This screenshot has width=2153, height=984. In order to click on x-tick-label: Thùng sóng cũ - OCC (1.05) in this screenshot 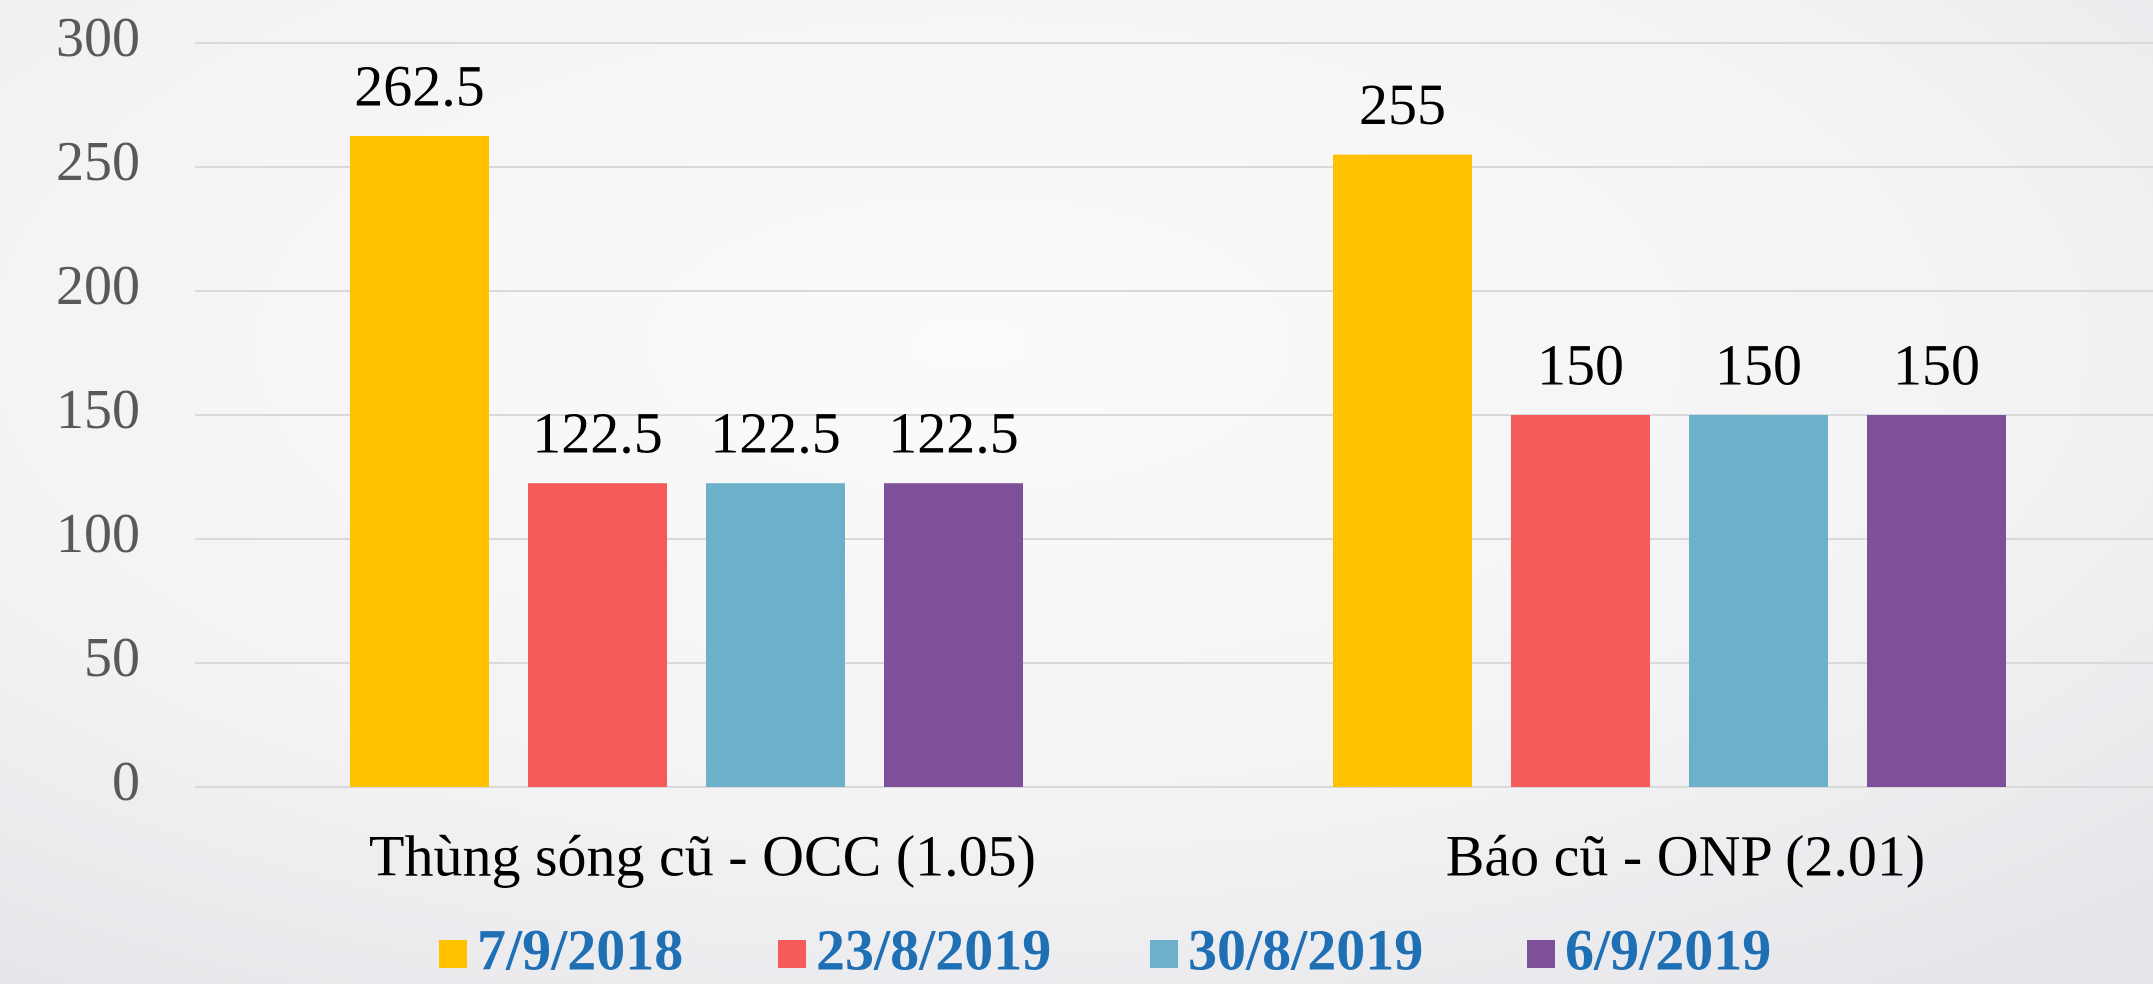, I will do `click(702, 855)`.